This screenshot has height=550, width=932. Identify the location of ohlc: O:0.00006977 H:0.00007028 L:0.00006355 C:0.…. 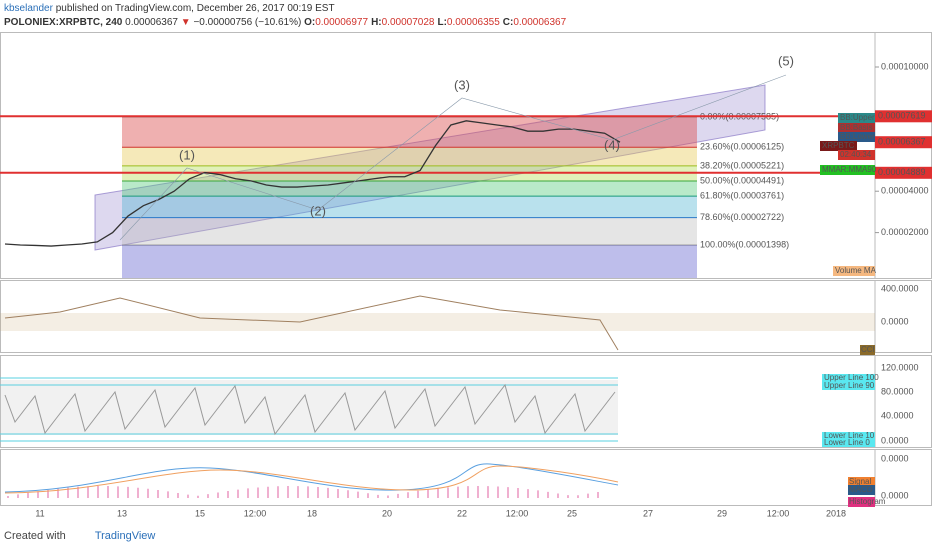
(436, 22).